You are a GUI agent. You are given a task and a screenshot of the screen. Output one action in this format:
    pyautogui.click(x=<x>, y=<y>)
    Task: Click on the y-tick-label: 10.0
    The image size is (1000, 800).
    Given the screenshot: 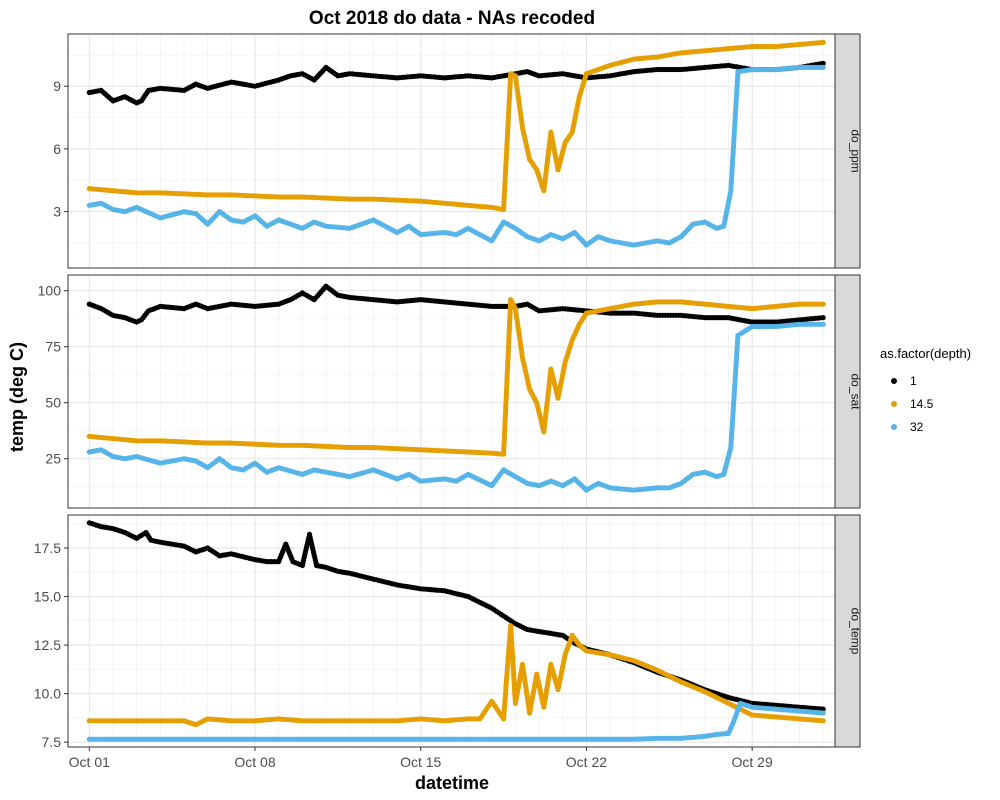 What is the action you would take?
    pyautogui.click(x=47, y=694)
    